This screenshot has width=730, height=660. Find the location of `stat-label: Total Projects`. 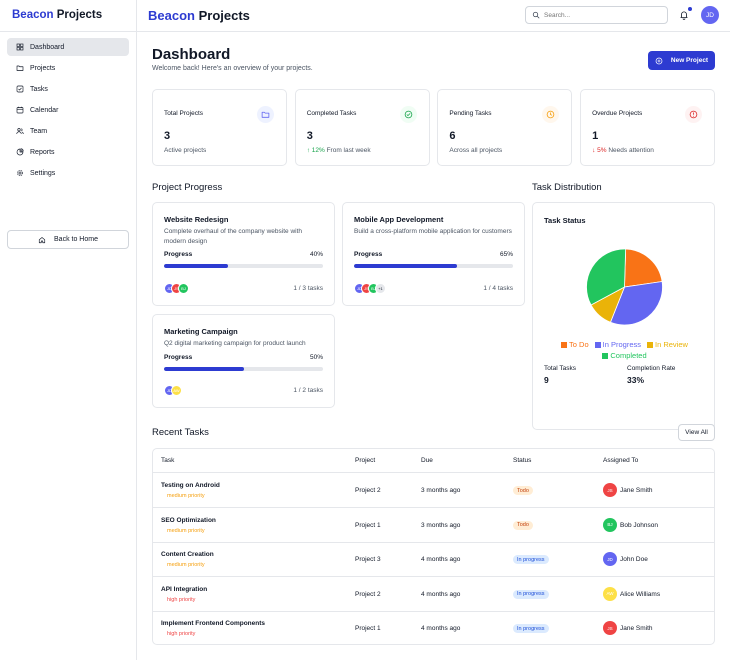

stat-label: Total Projects is located at coordinates (184, 113).